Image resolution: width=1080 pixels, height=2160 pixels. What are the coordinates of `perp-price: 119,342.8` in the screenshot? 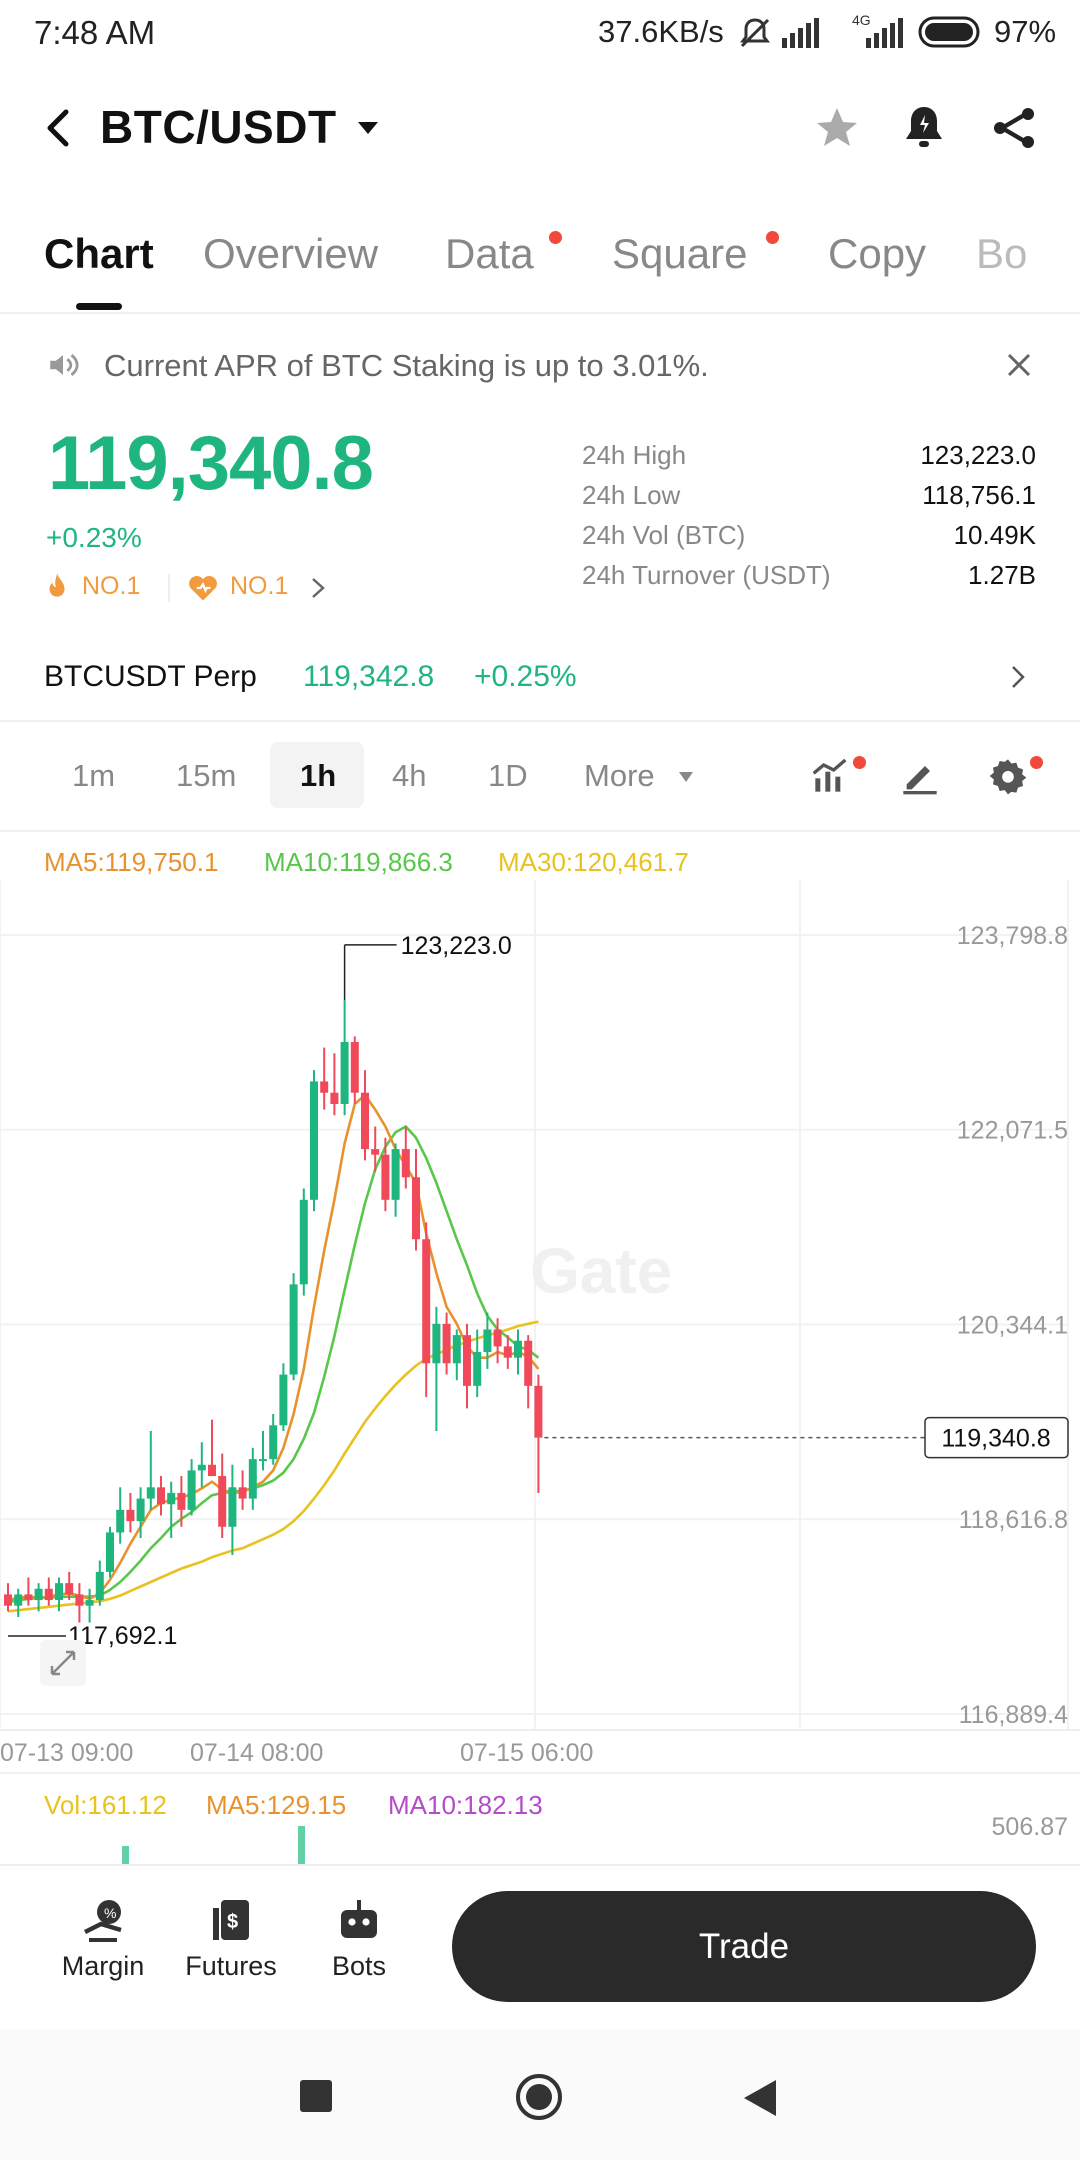 It's located at (369, 676).